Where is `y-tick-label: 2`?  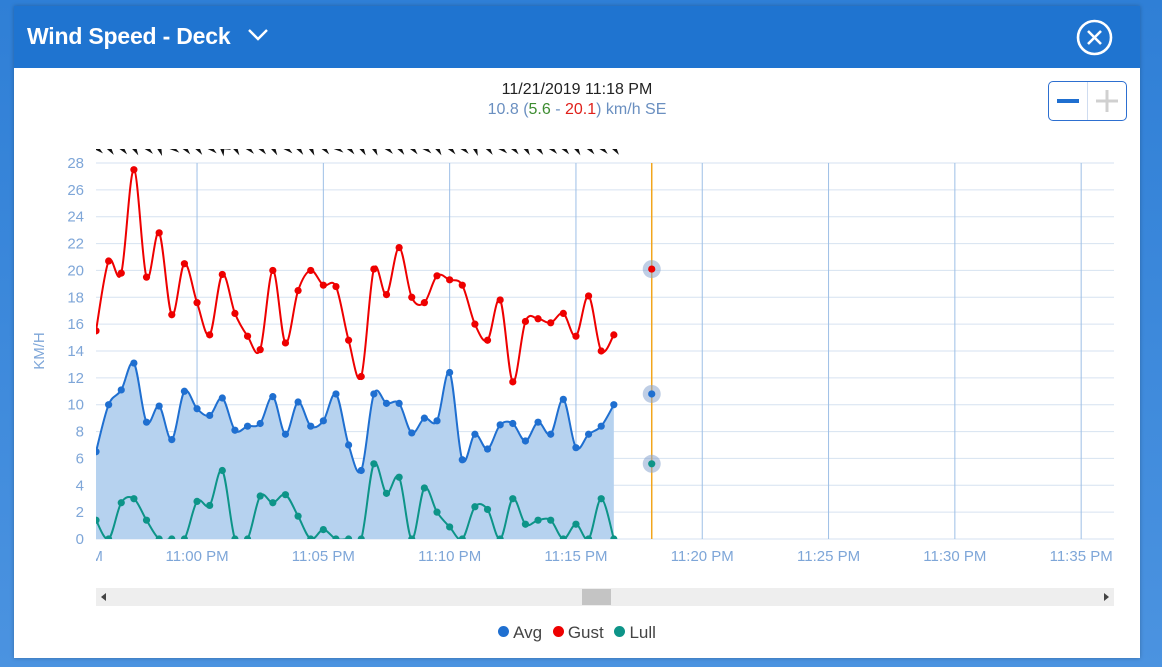
y-tick-label: 2 is located at coordinates (80, 512).